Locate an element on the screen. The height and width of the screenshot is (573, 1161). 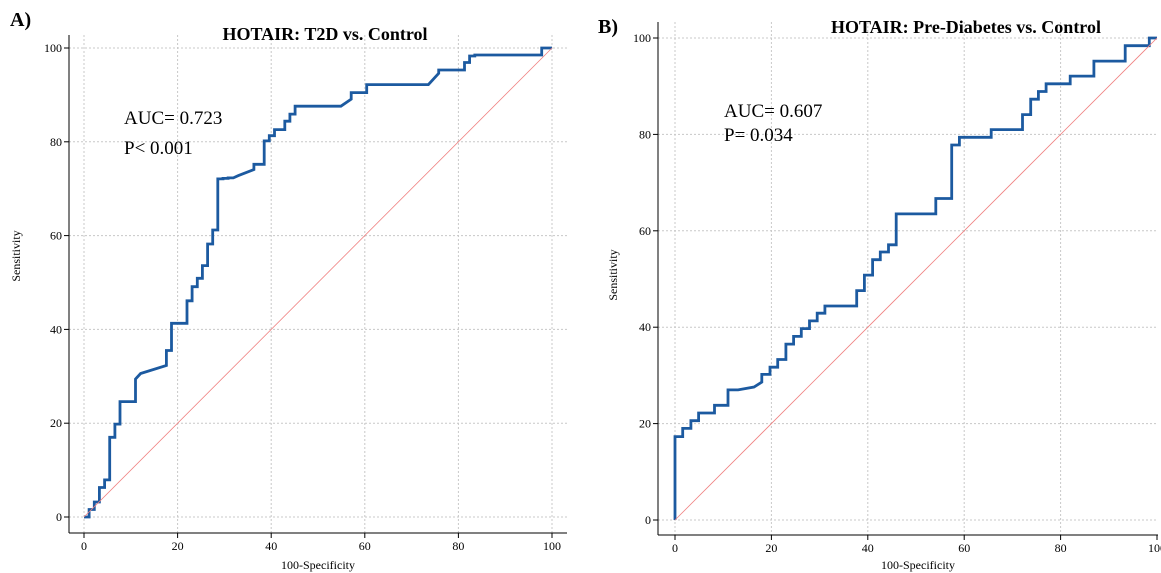
chart-title: HOTAIR: Pre-Diabetes vs. Control is located at coordinates (966, 27).